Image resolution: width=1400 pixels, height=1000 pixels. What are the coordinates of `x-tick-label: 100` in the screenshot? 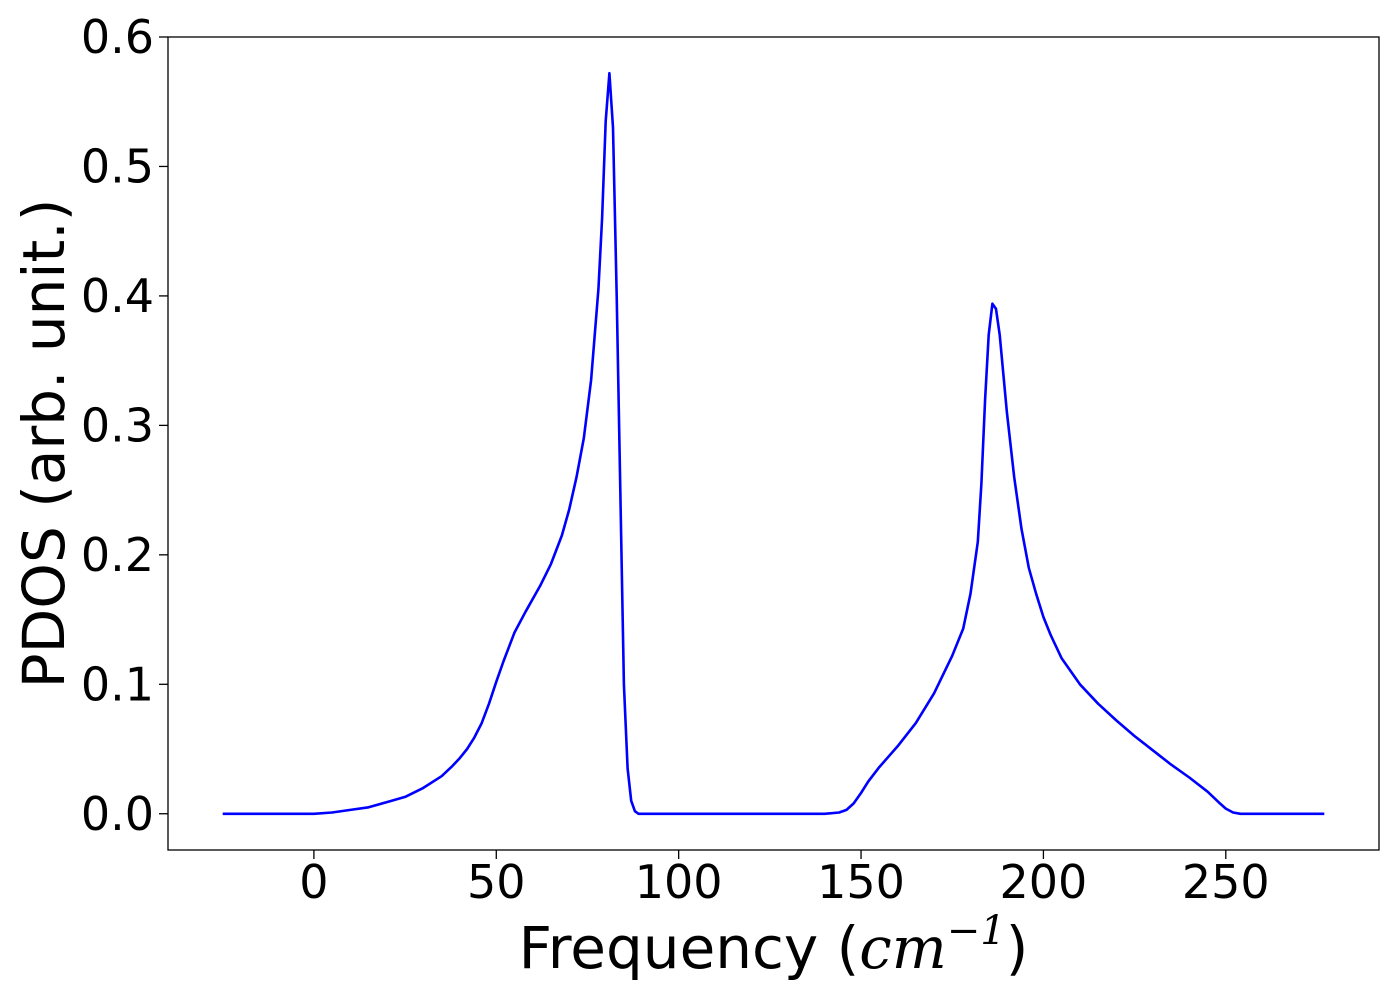 It's located at (679, 882).